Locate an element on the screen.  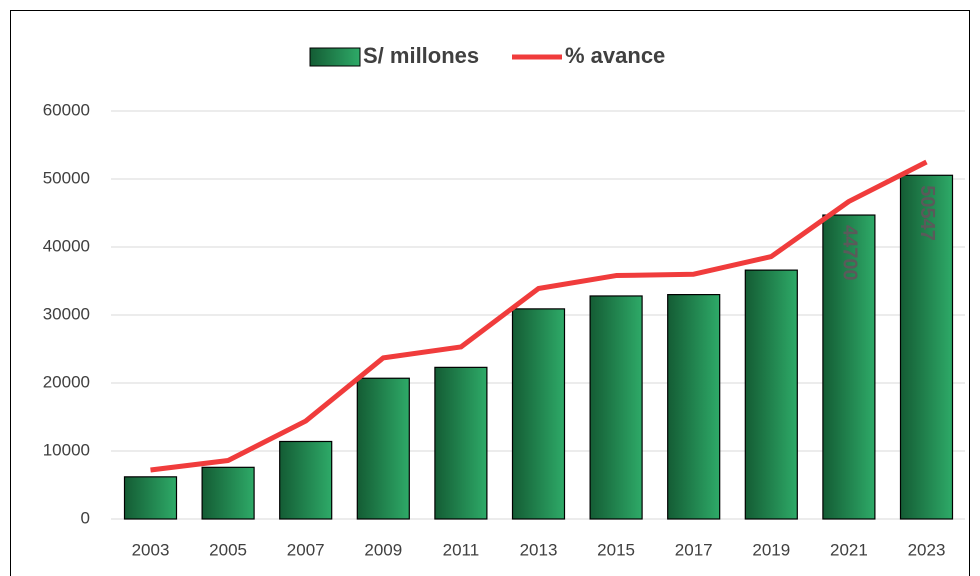
y-tick-label: 0 is located at coordinates (85, 517).